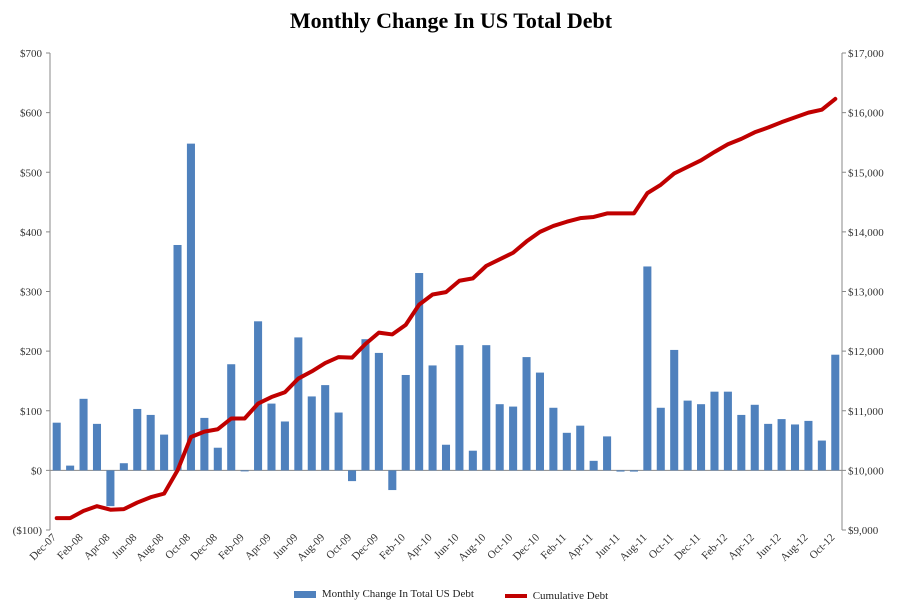 The image size is (902, 616). I want to click on right-tick-label: $14,000, so click(866, 233).